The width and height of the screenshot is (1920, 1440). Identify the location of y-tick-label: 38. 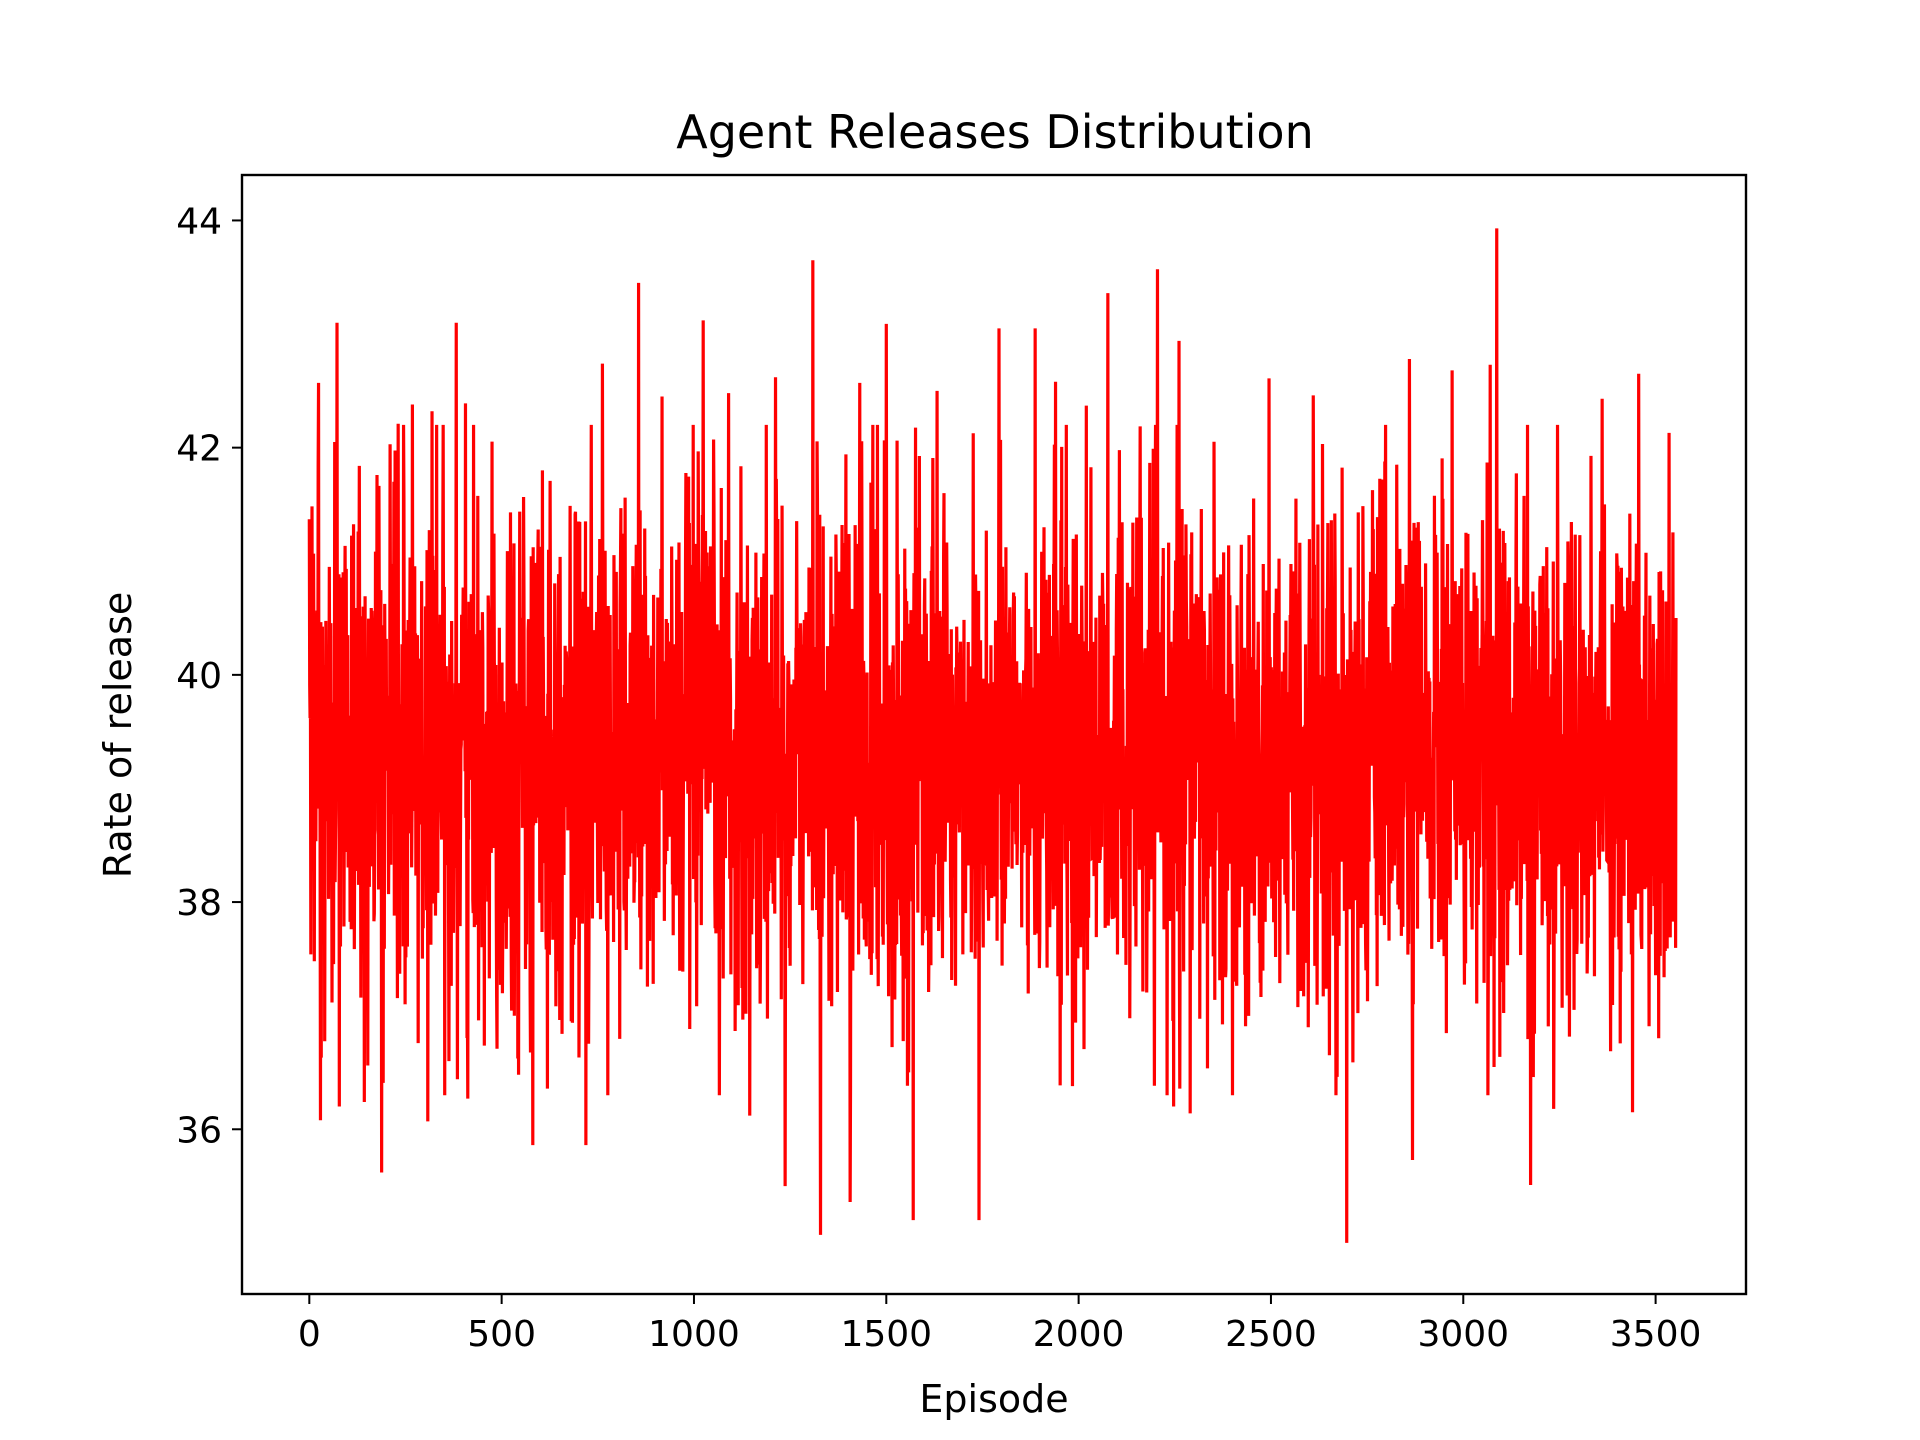
(199, 903).